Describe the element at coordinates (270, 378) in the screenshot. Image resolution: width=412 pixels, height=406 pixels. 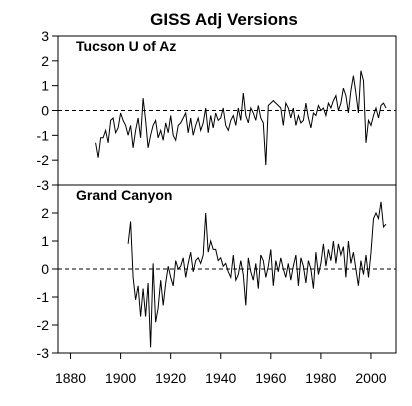
I see `x-tick-label: 1960` at that location.